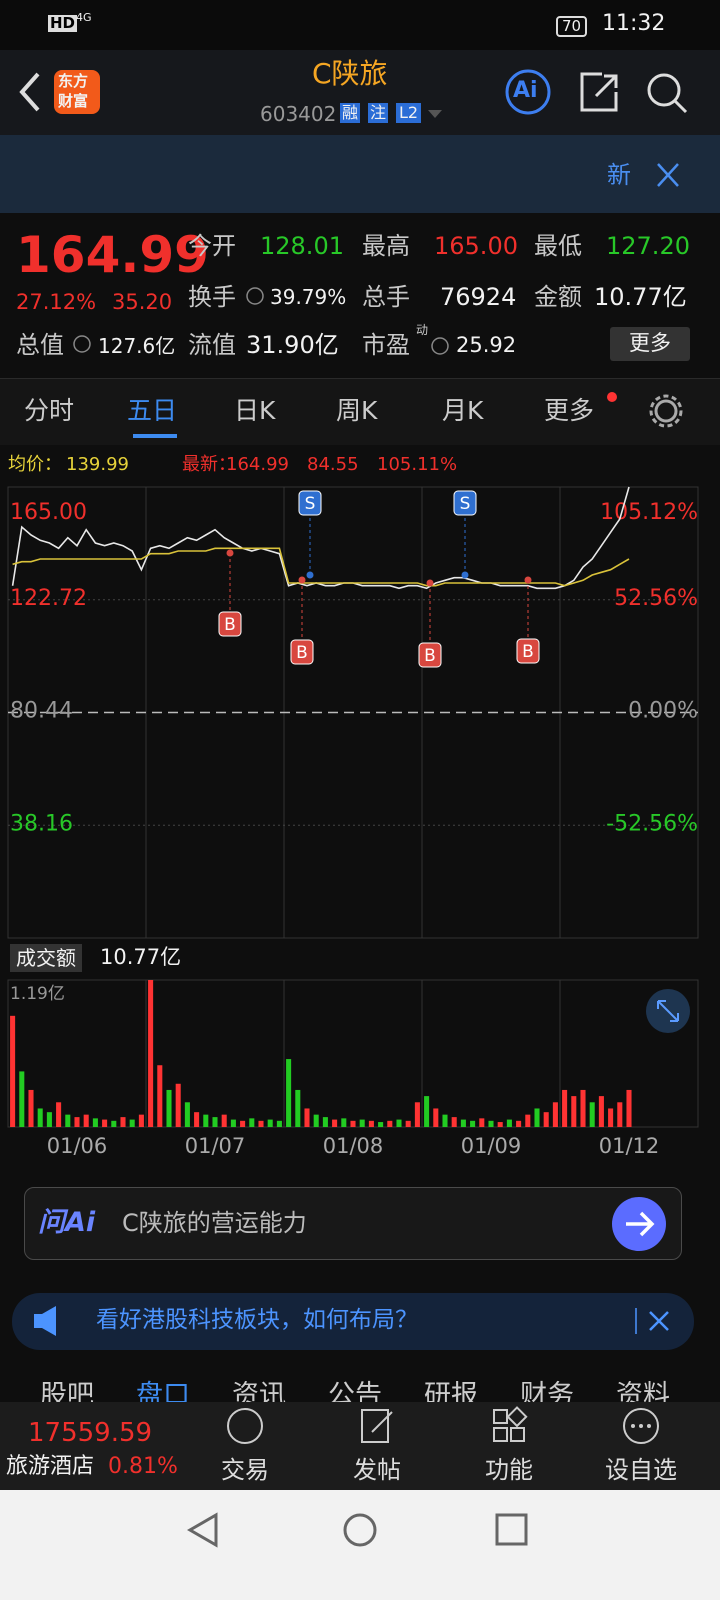 The image size is (720, 1600). What do you see at coordinates (97, 464) in the screenshot?
I see `avg-value: 139.99` at bounding box center [97, 464].